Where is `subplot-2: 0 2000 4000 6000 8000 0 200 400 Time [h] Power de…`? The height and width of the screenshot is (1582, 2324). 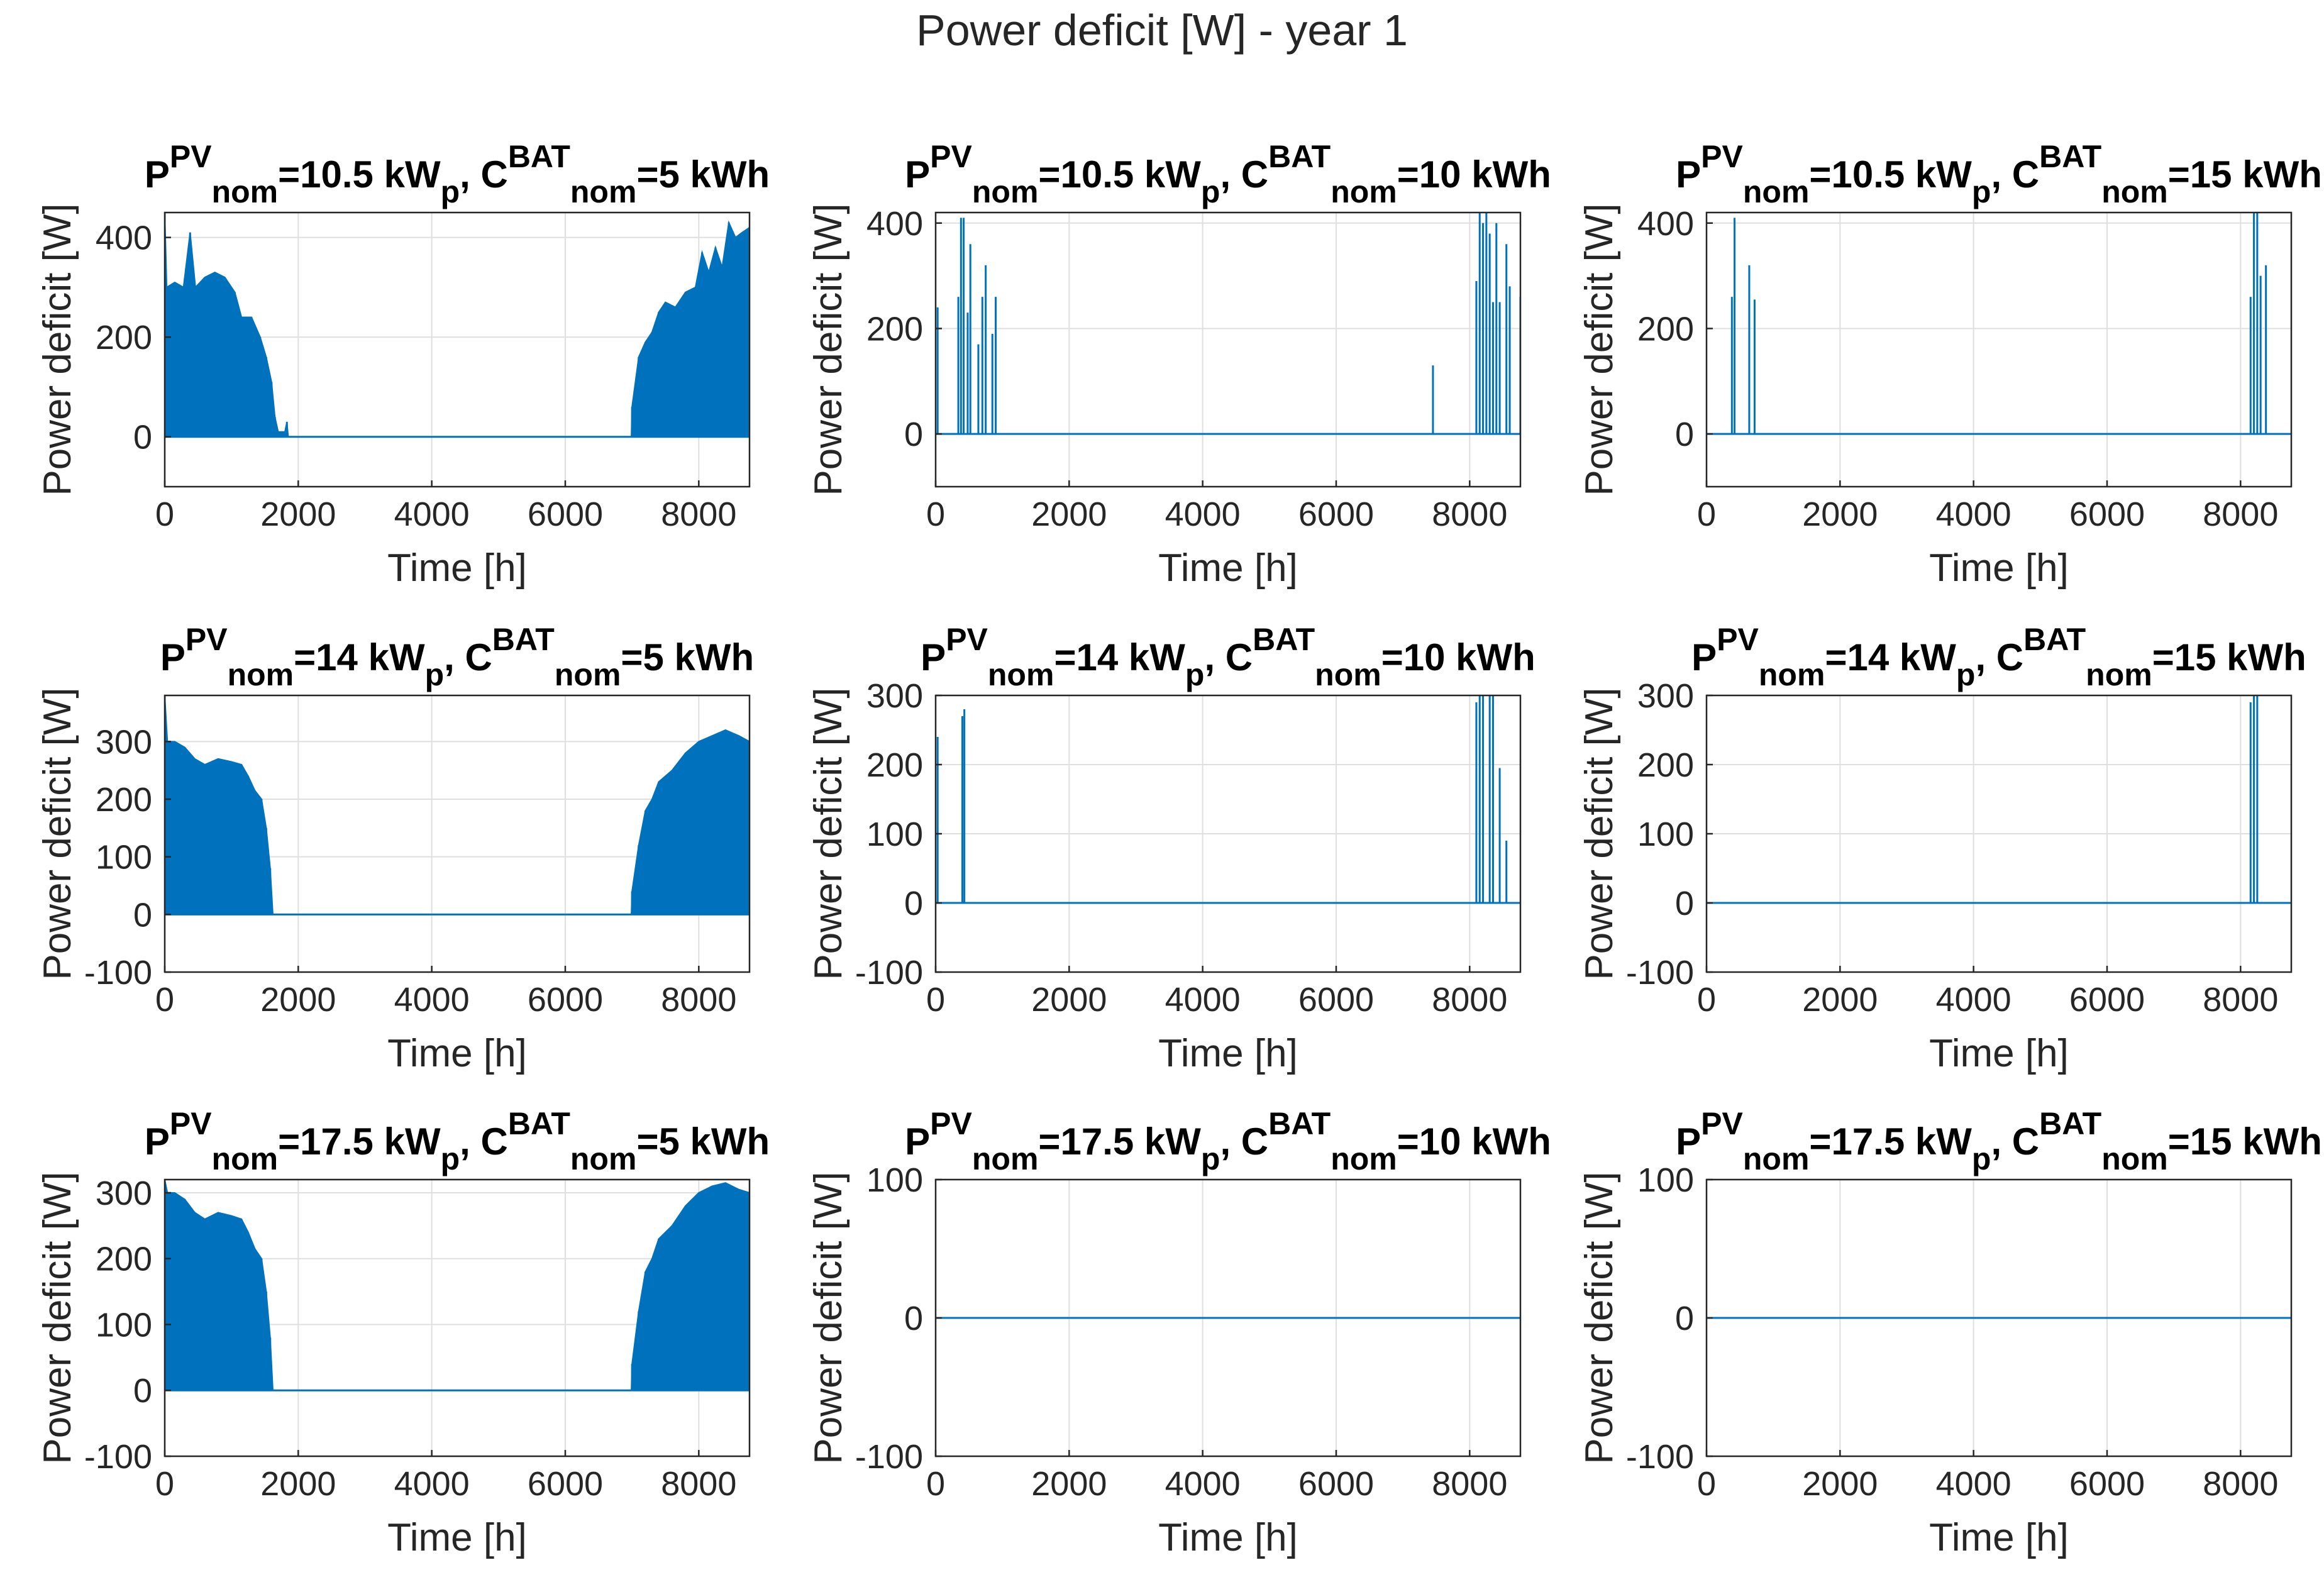
subplot-2: 0 2000 4000 6000 8000 0 200 400 Time [h] Power de… is located at coordinates (1179, 364).